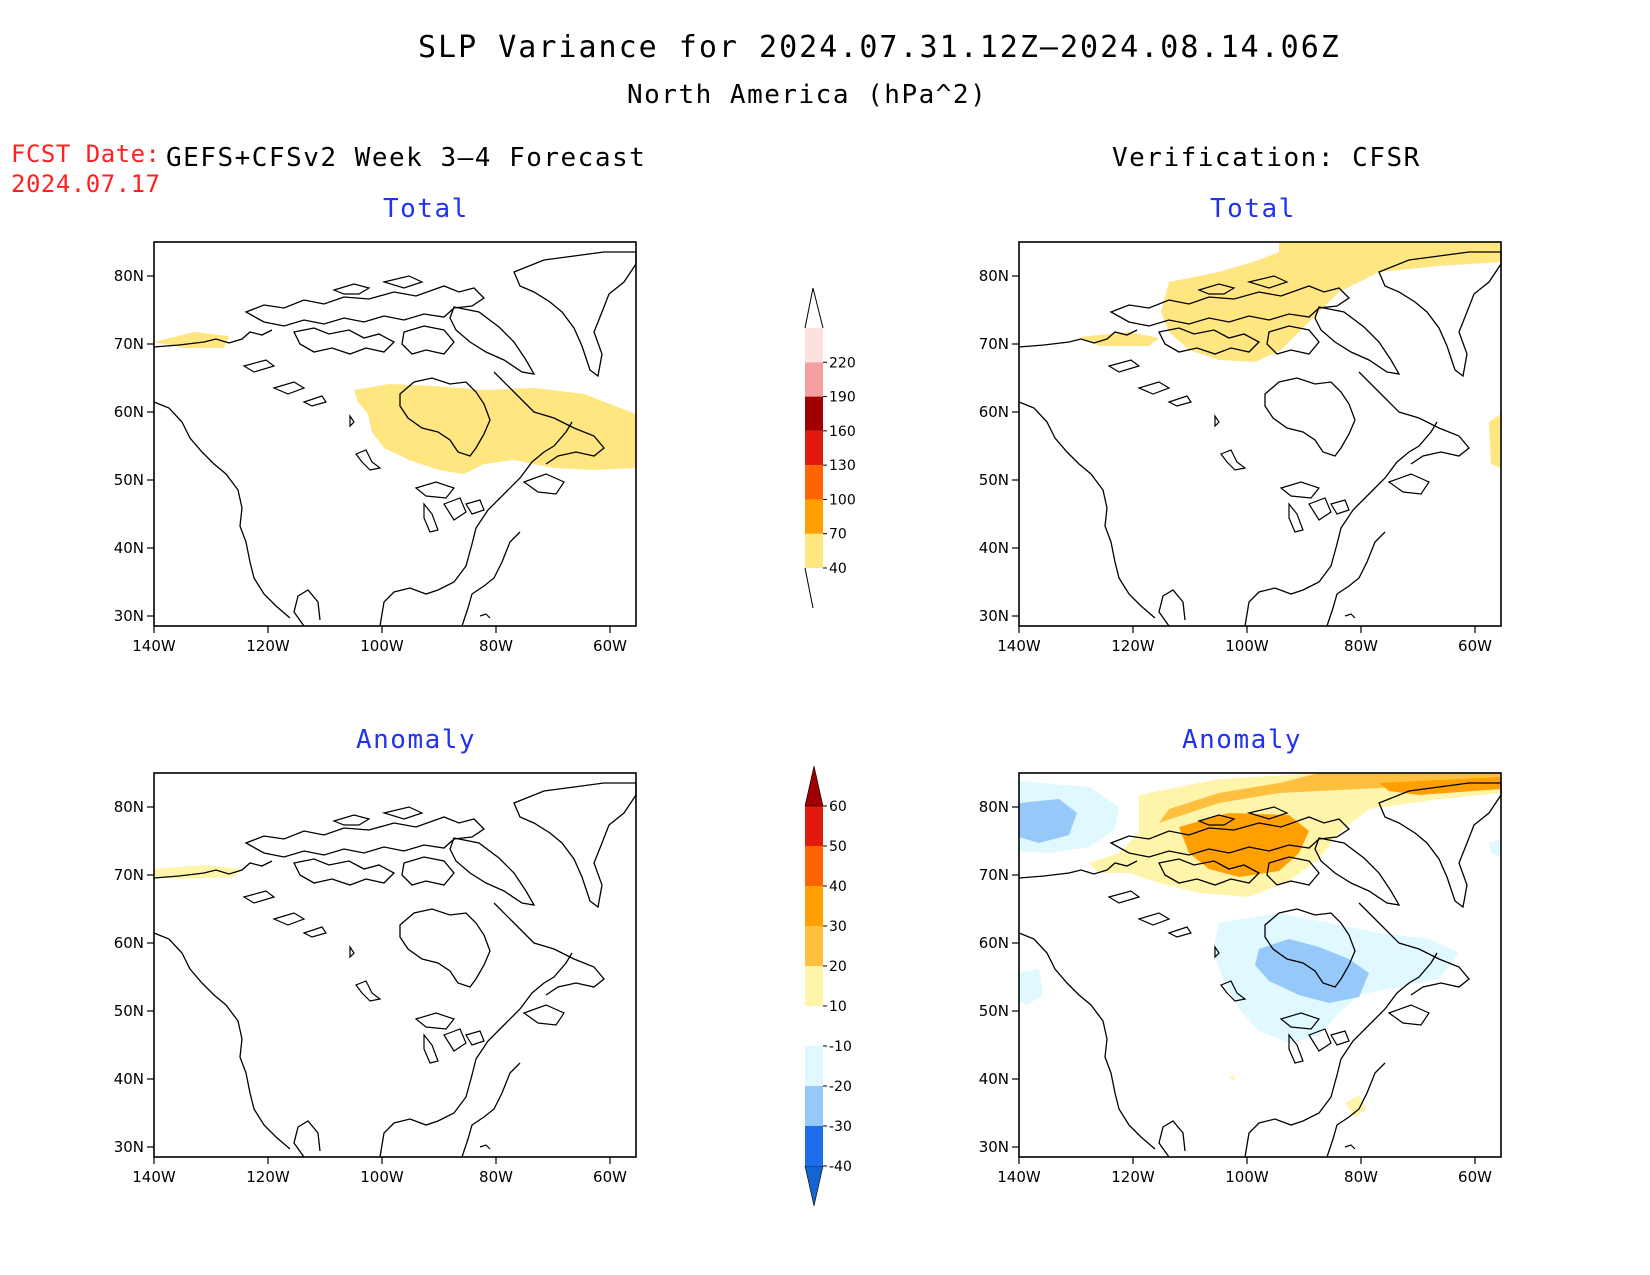 The image size is (1650, 1275). I want to click on anomaly-colorbar-label: 60, so click(838, 807).